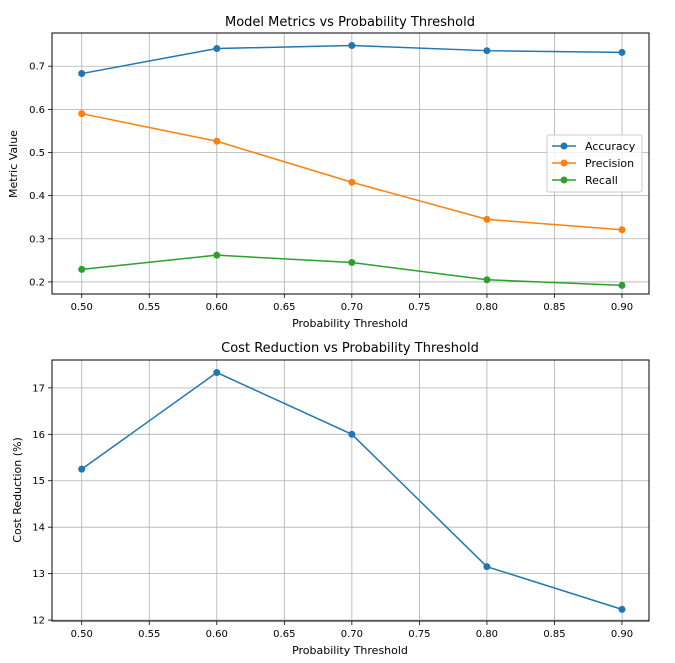 The height and width of the screenshot is (663, 675). Describe the element at coordinates (38, 481) in the screenshot. I see `y-tick-label: 15` at that location.